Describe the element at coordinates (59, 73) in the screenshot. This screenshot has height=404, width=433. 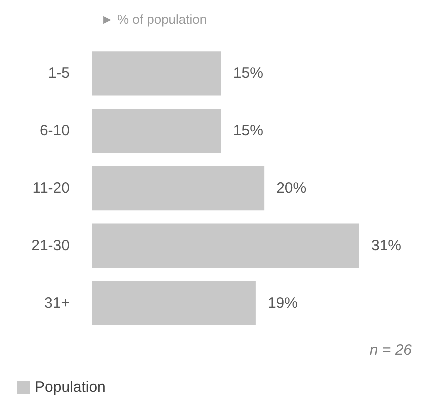
I see `y-tick-label: 1-5` at that location.